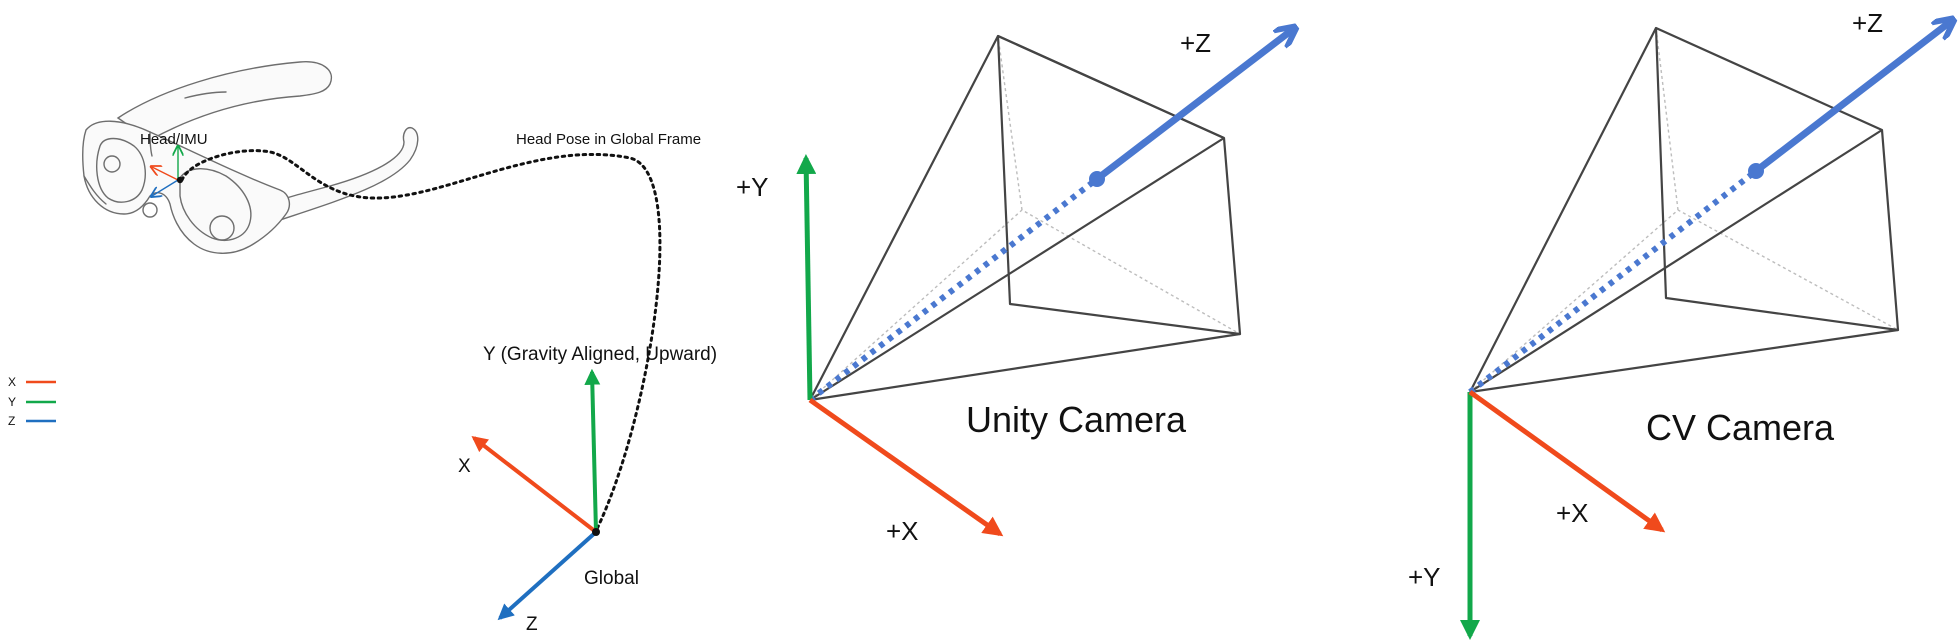 This screenshot has width=1958, height=640. I want to click on axis-legend: X Y Z, so click(32, 401).